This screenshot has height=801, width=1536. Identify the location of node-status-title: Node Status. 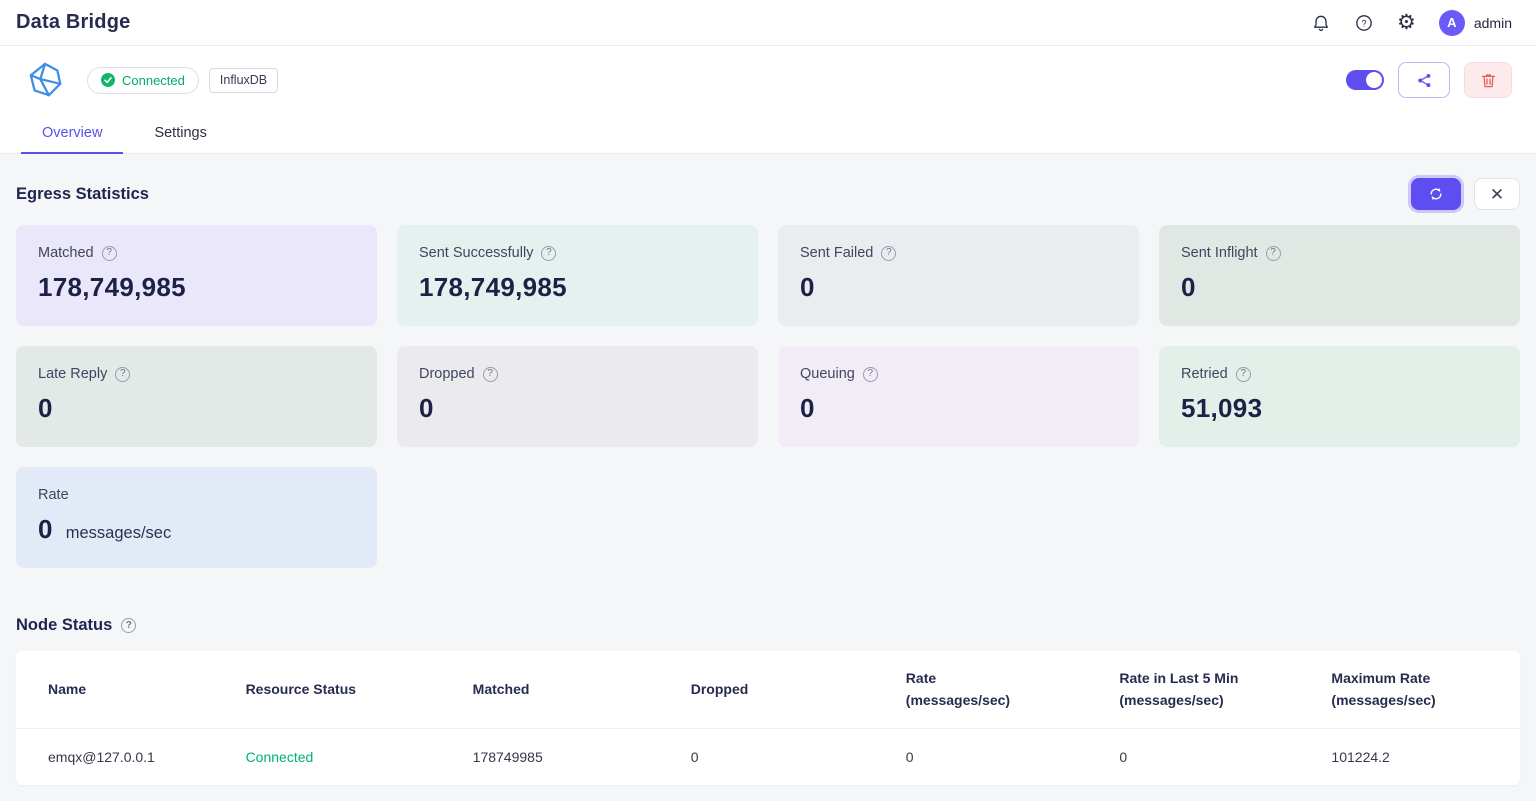
(64, 625).